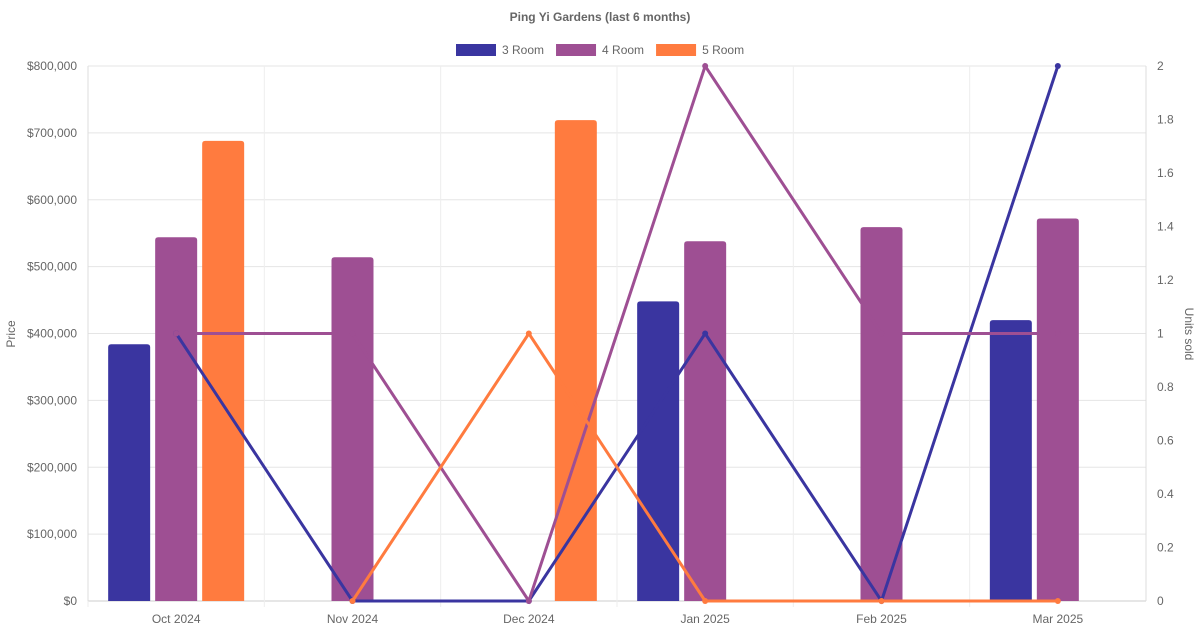 The image size is (1200, 635). Describe the element at coordinates (1160, 601) in the screenshot. I see `y2-tick-label: 0` at that location.